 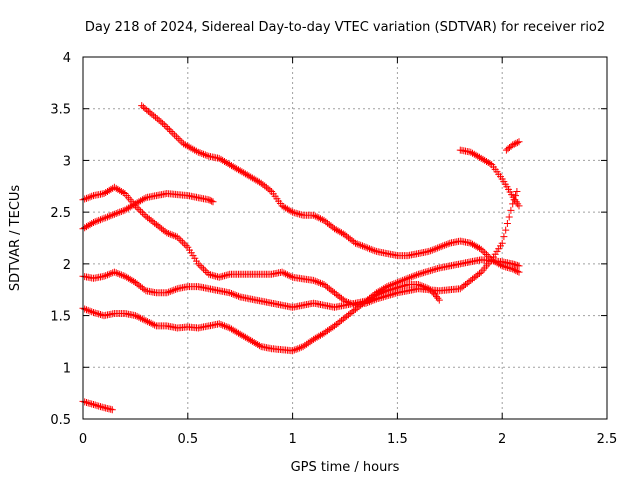 I want to click on y-tick-label: 4, so click(x=67, y=58).